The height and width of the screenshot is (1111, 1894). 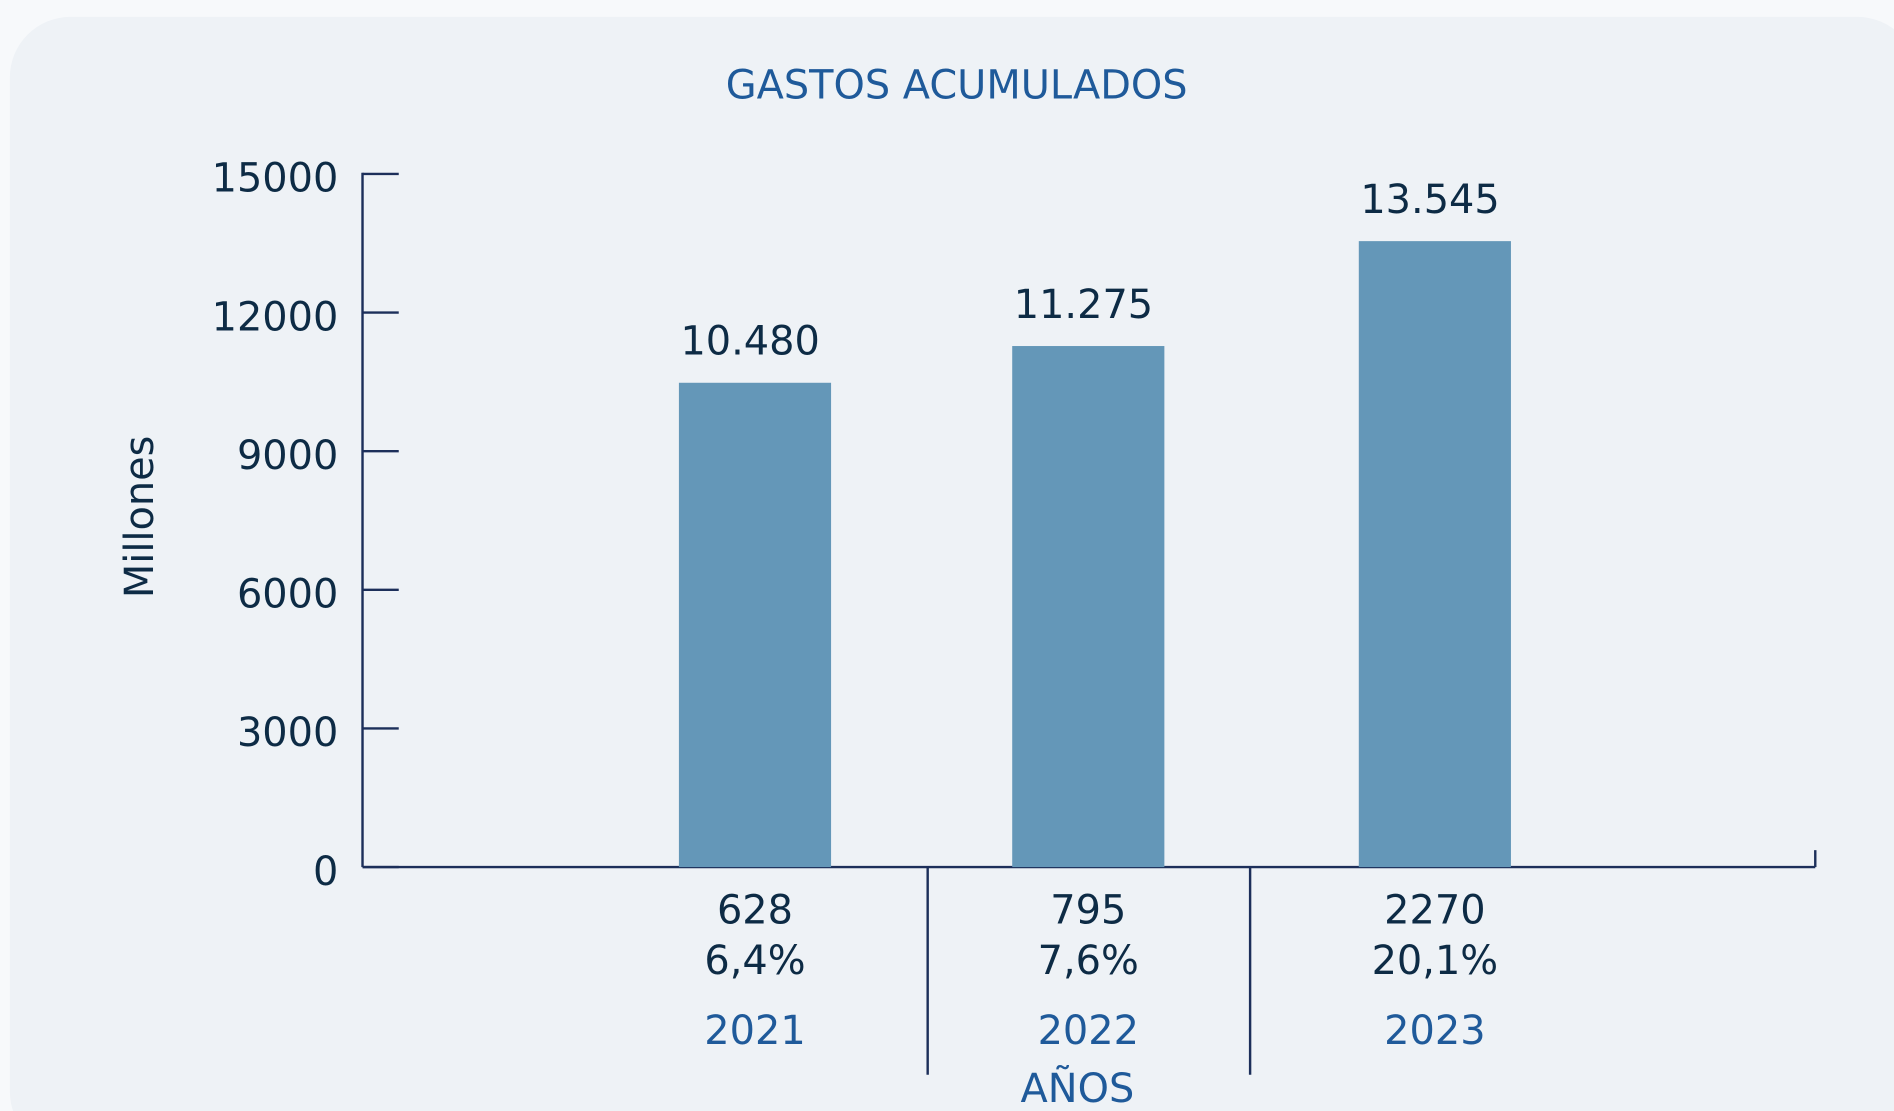 What do you see at coordinates (1083, 305) in the screenshot?
I see `value-label: 11.275` at bounding box center [1083, 305].